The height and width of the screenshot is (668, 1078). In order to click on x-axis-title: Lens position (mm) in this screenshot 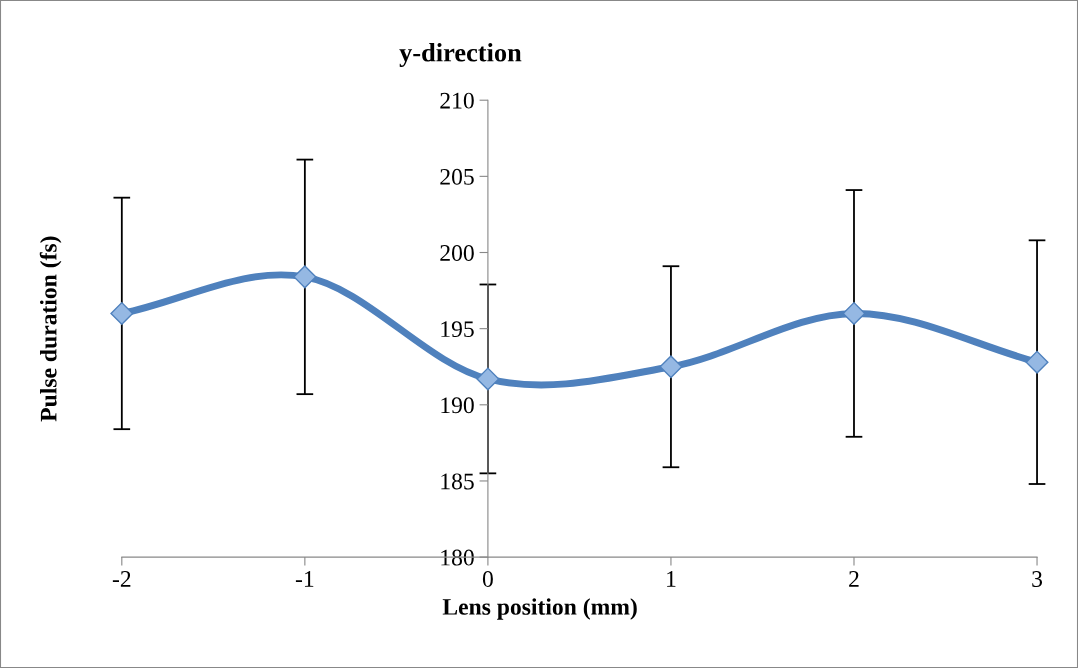, I will do `click(539, 609)`.